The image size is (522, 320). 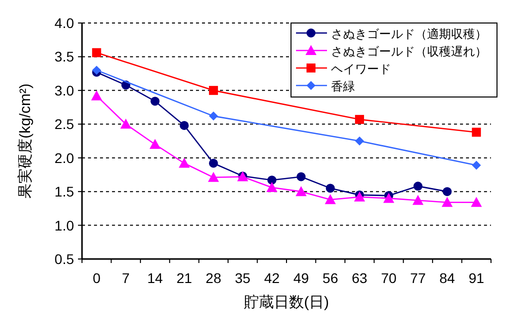 I want to click on x-tick-label: 42, so click(x=272, y=278).